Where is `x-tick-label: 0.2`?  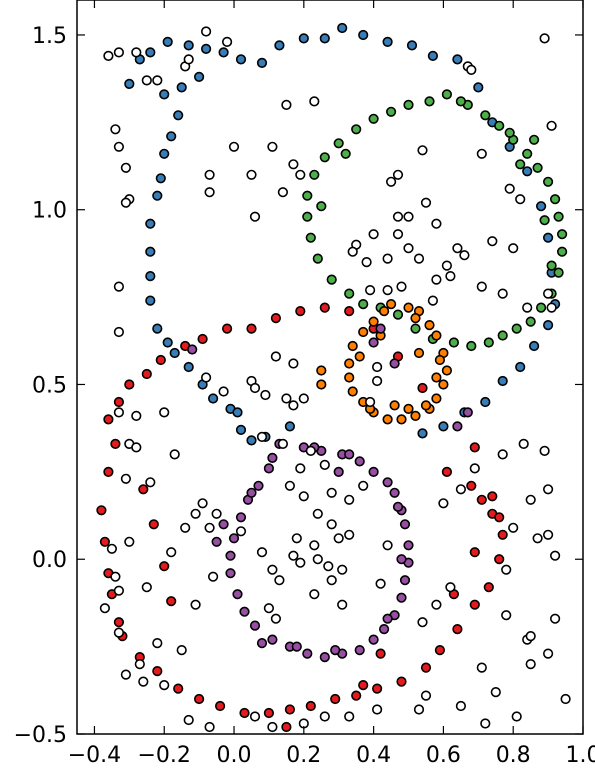
x-tick-label: 0.2 is located at coordinates (303, 755).